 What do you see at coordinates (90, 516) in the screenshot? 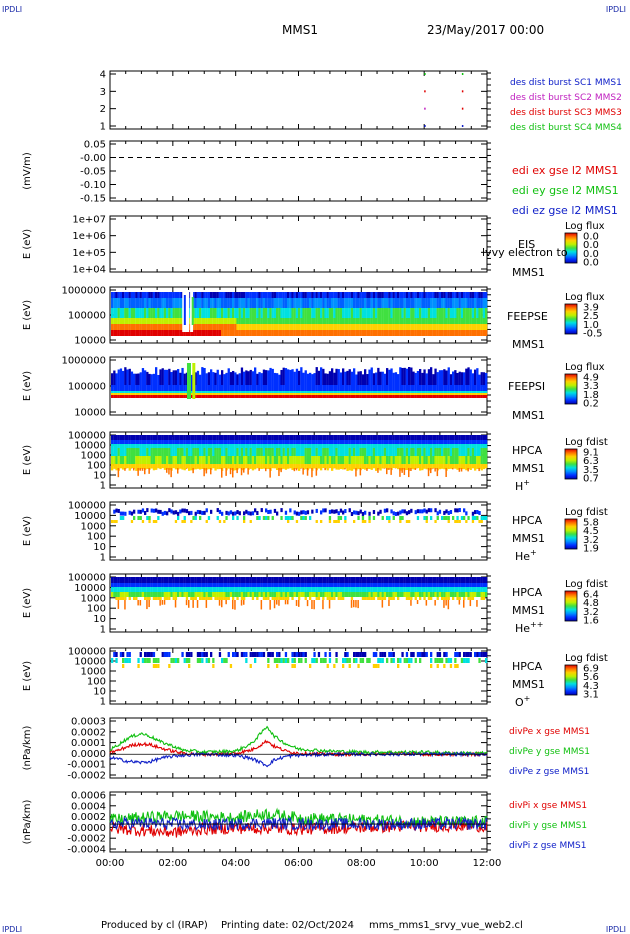
I see `y-tick-label-hpca_he: 10000` at bounding box center [90, 516].